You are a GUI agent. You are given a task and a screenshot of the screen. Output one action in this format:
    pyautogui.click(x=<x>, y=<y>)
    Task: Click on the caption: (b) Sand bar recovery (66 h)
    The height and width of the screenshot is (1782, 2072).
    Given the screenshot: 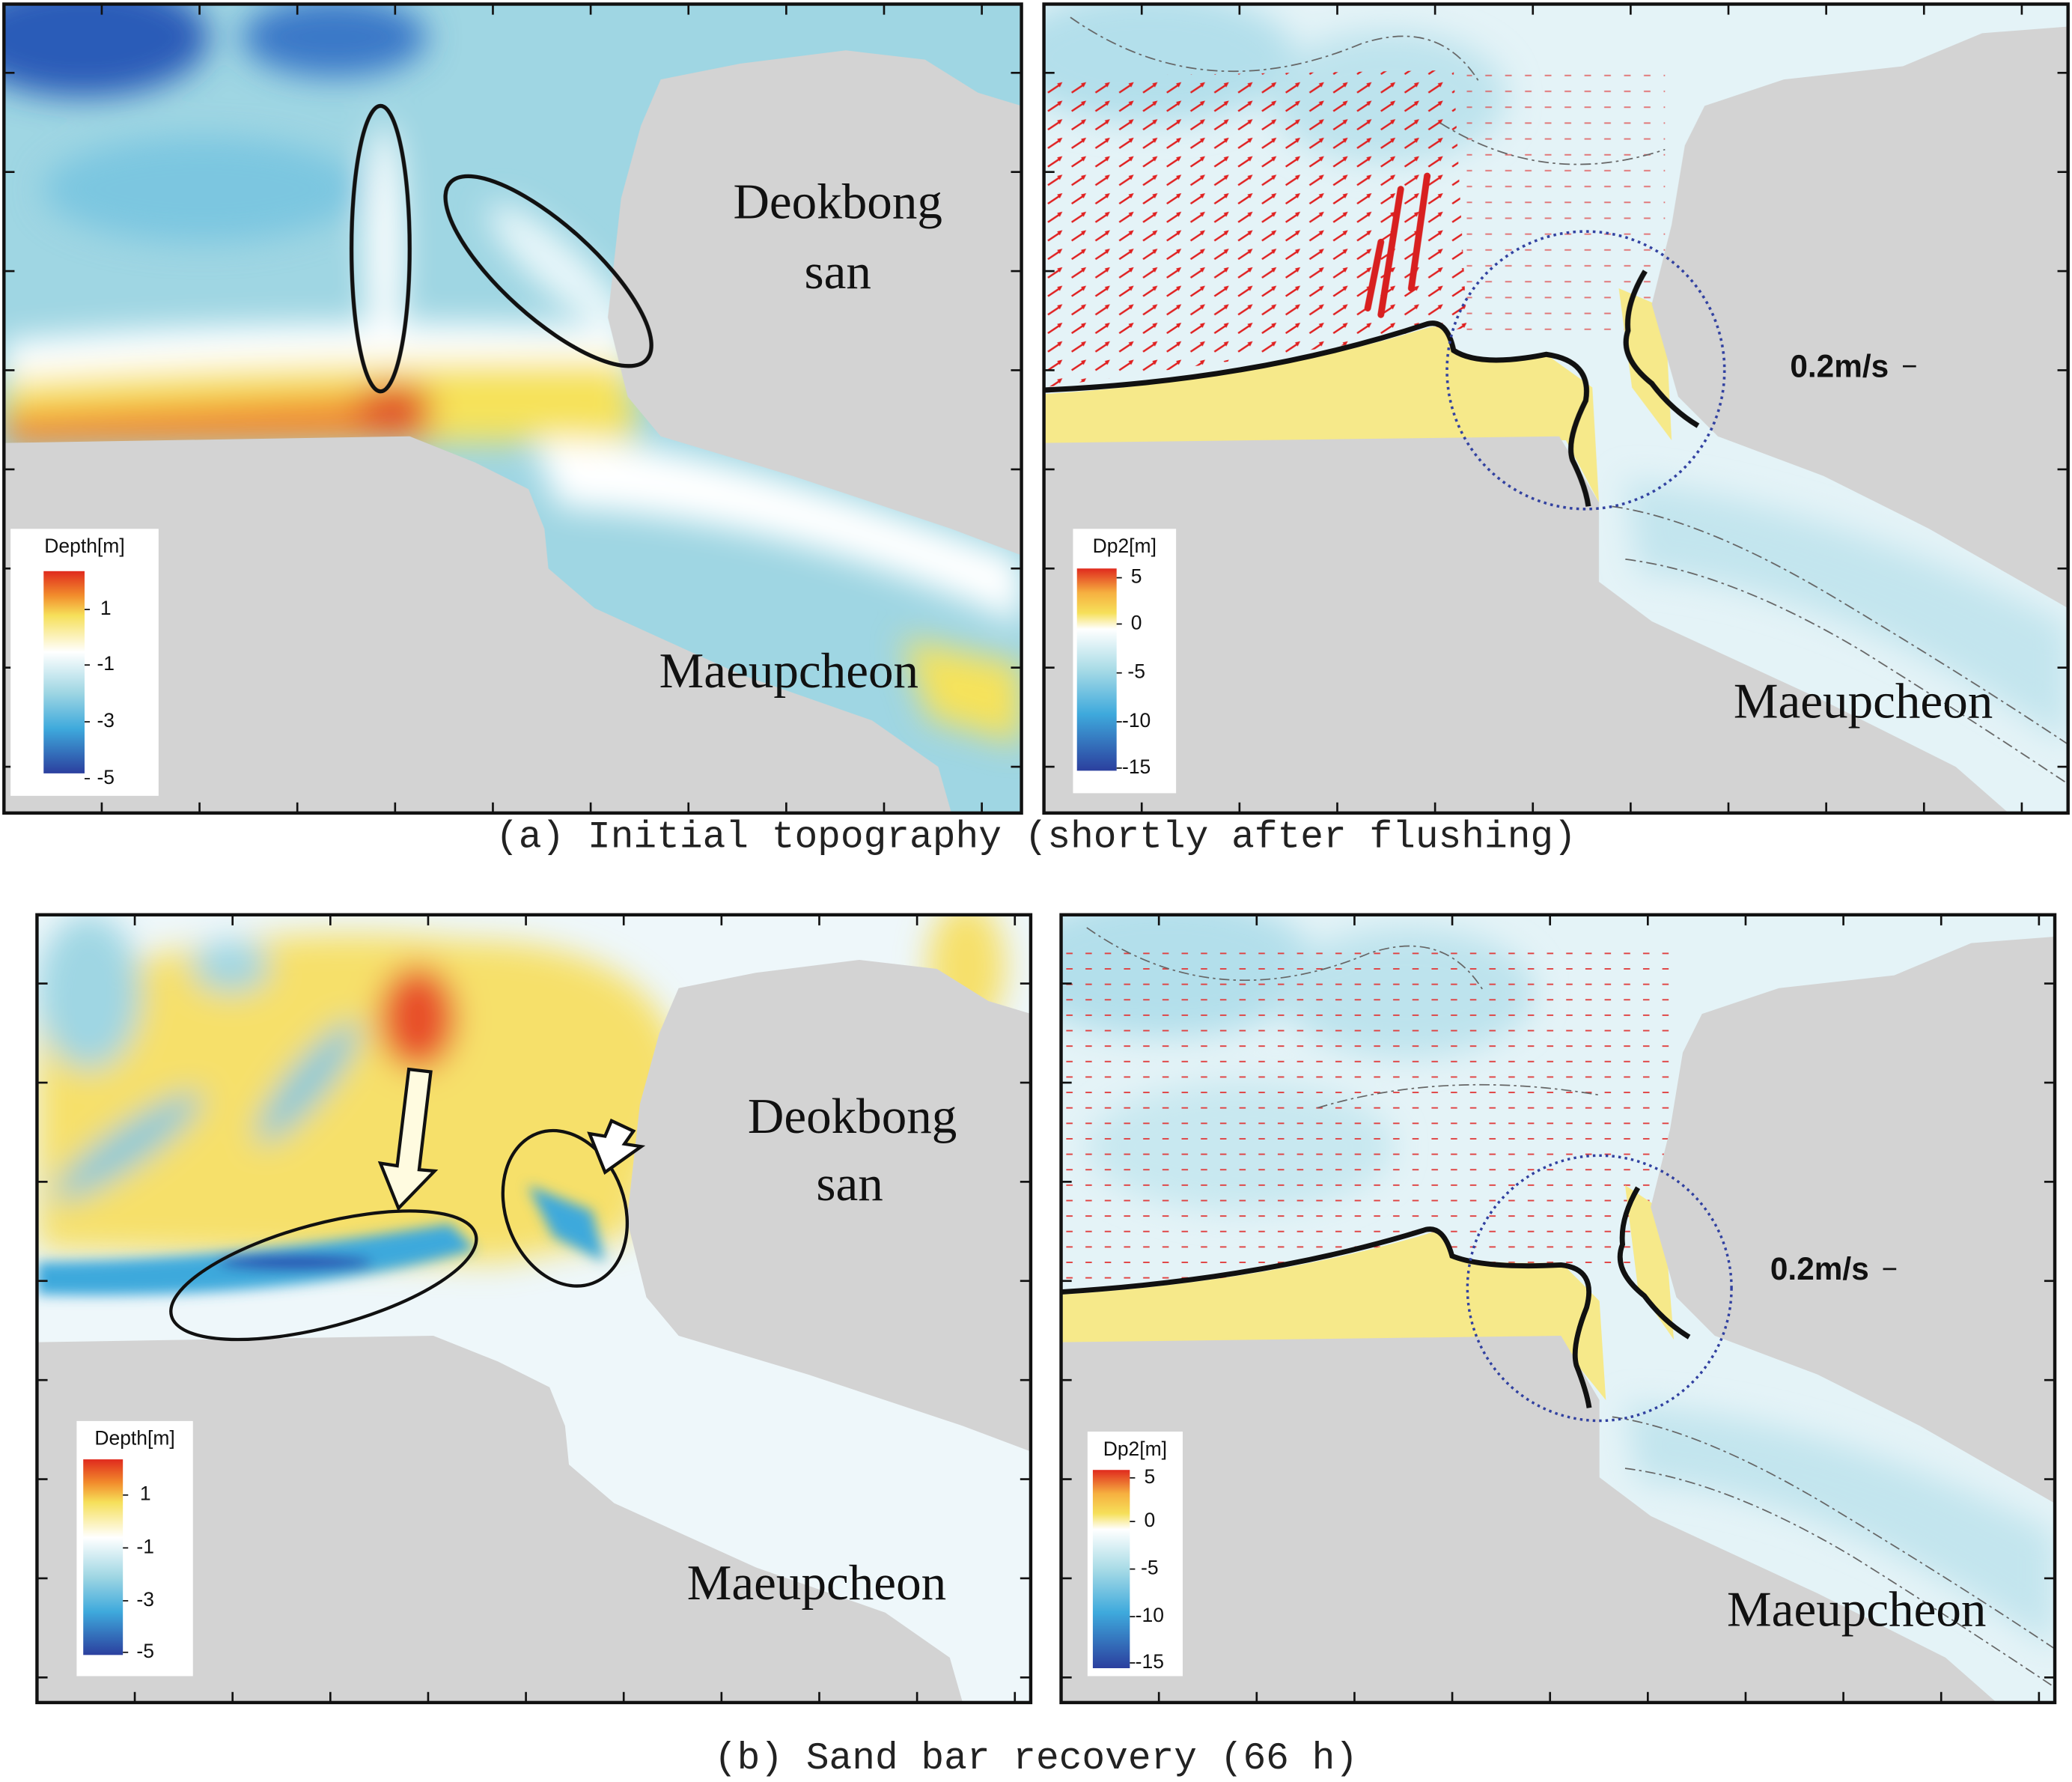 What is the action you would take?
    pyautogui.click(x=1036, y=1759)
    